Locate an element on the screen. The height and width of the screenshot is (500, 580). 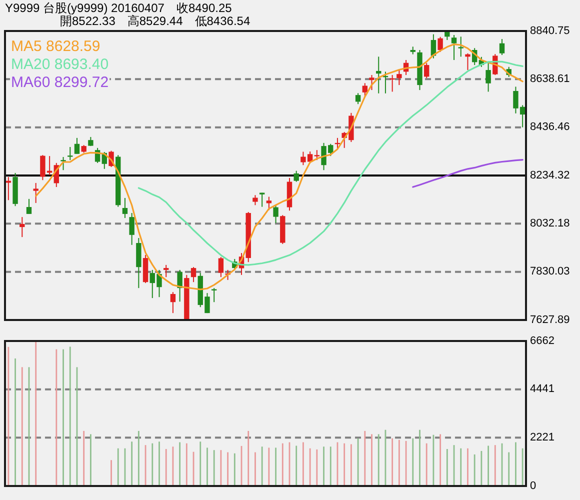
y-tick-label: 8234.32 is located at coordinates (550, 175).